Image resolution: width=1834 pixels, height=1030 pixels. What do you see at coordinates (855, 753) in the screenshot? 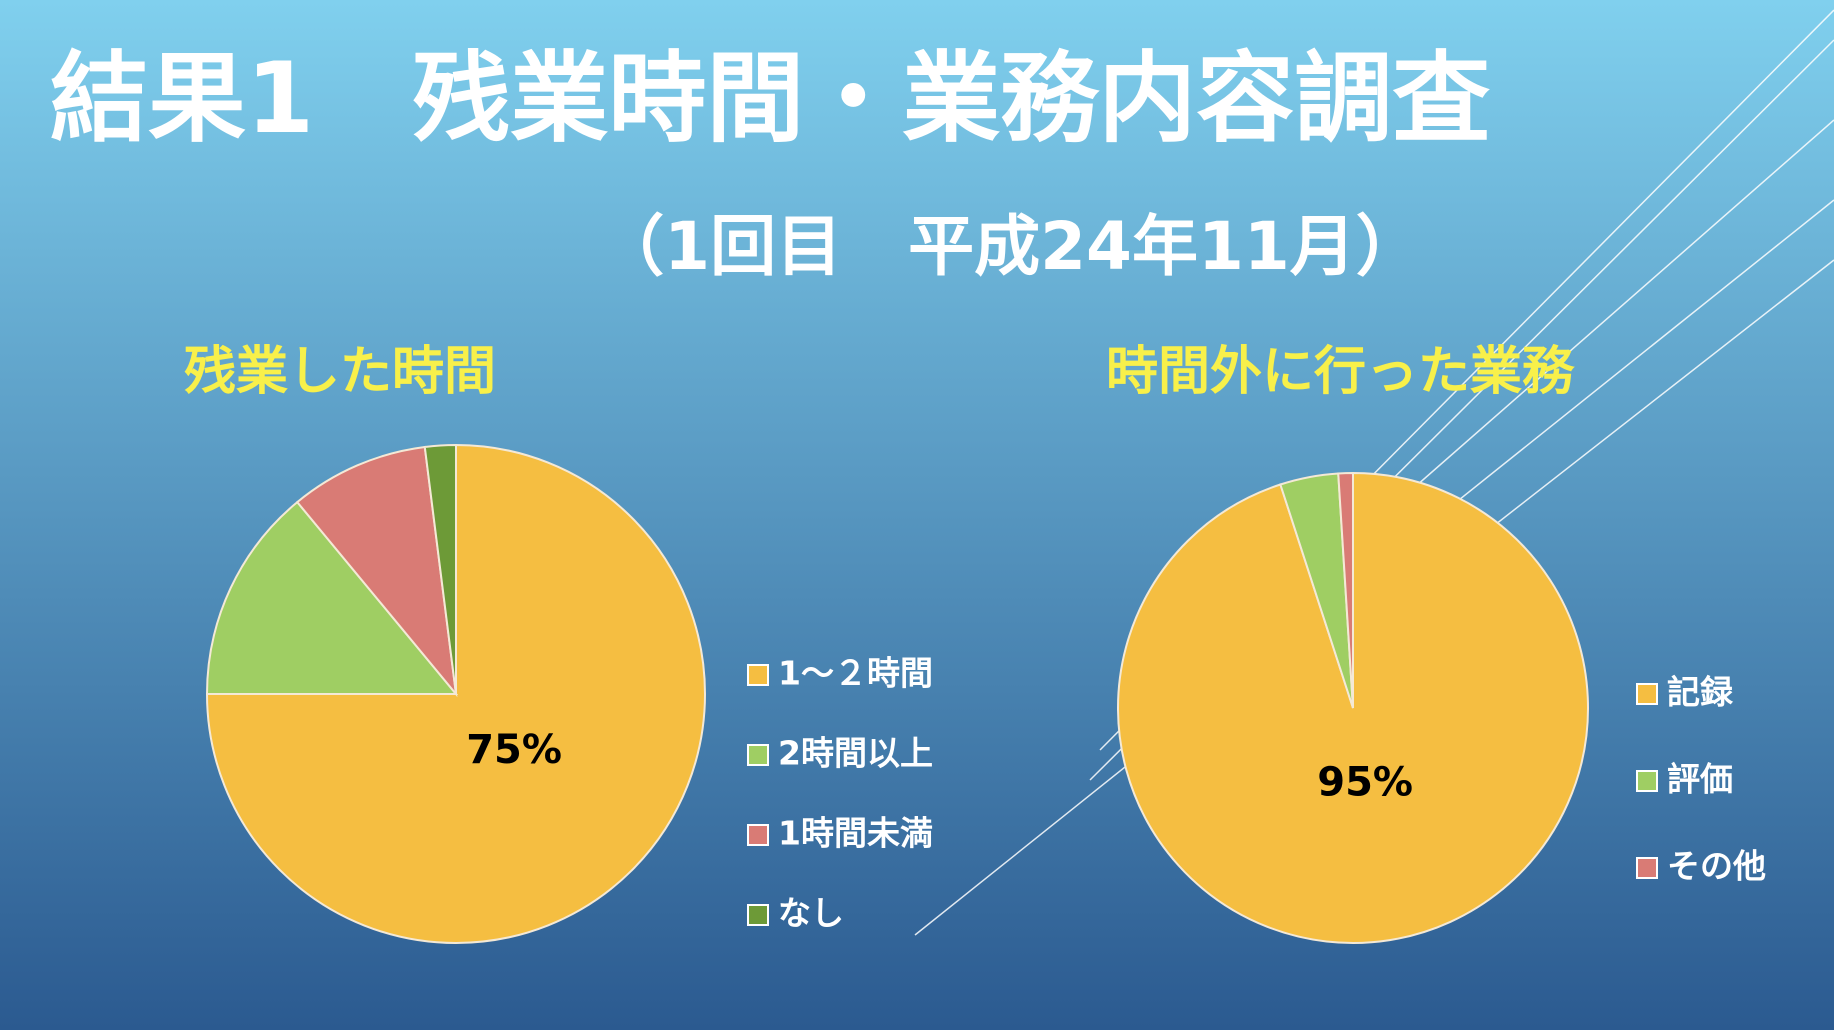
I see `legend-label: 2時間以上` at bounding box center [855, 753].